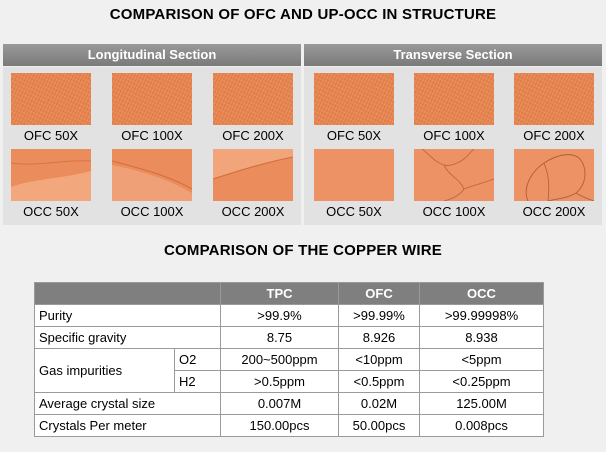 This screenshot has height=452, width=606. Describe the element at coordinates (453, 55) in the screenshot. I see `transverse-section-header: Transverse Section` at that location.